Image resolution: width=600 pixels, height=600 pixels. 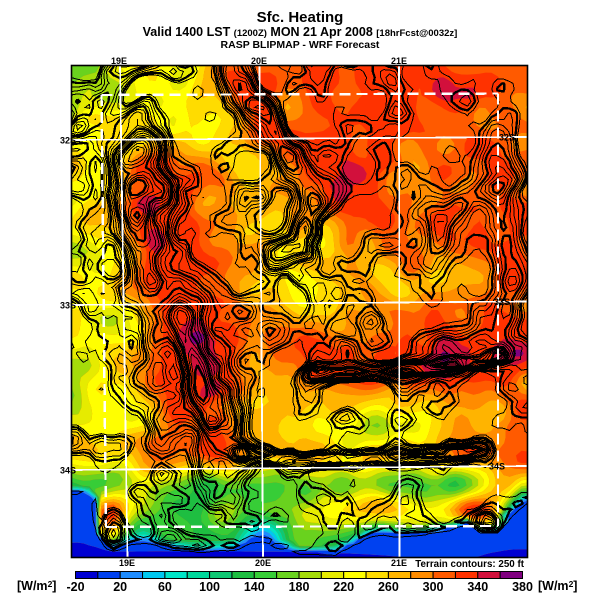 What do you see at coordinates (165, 587) in the screenshot?
I see `svg-text: 60` at bounding box center [165, 587].